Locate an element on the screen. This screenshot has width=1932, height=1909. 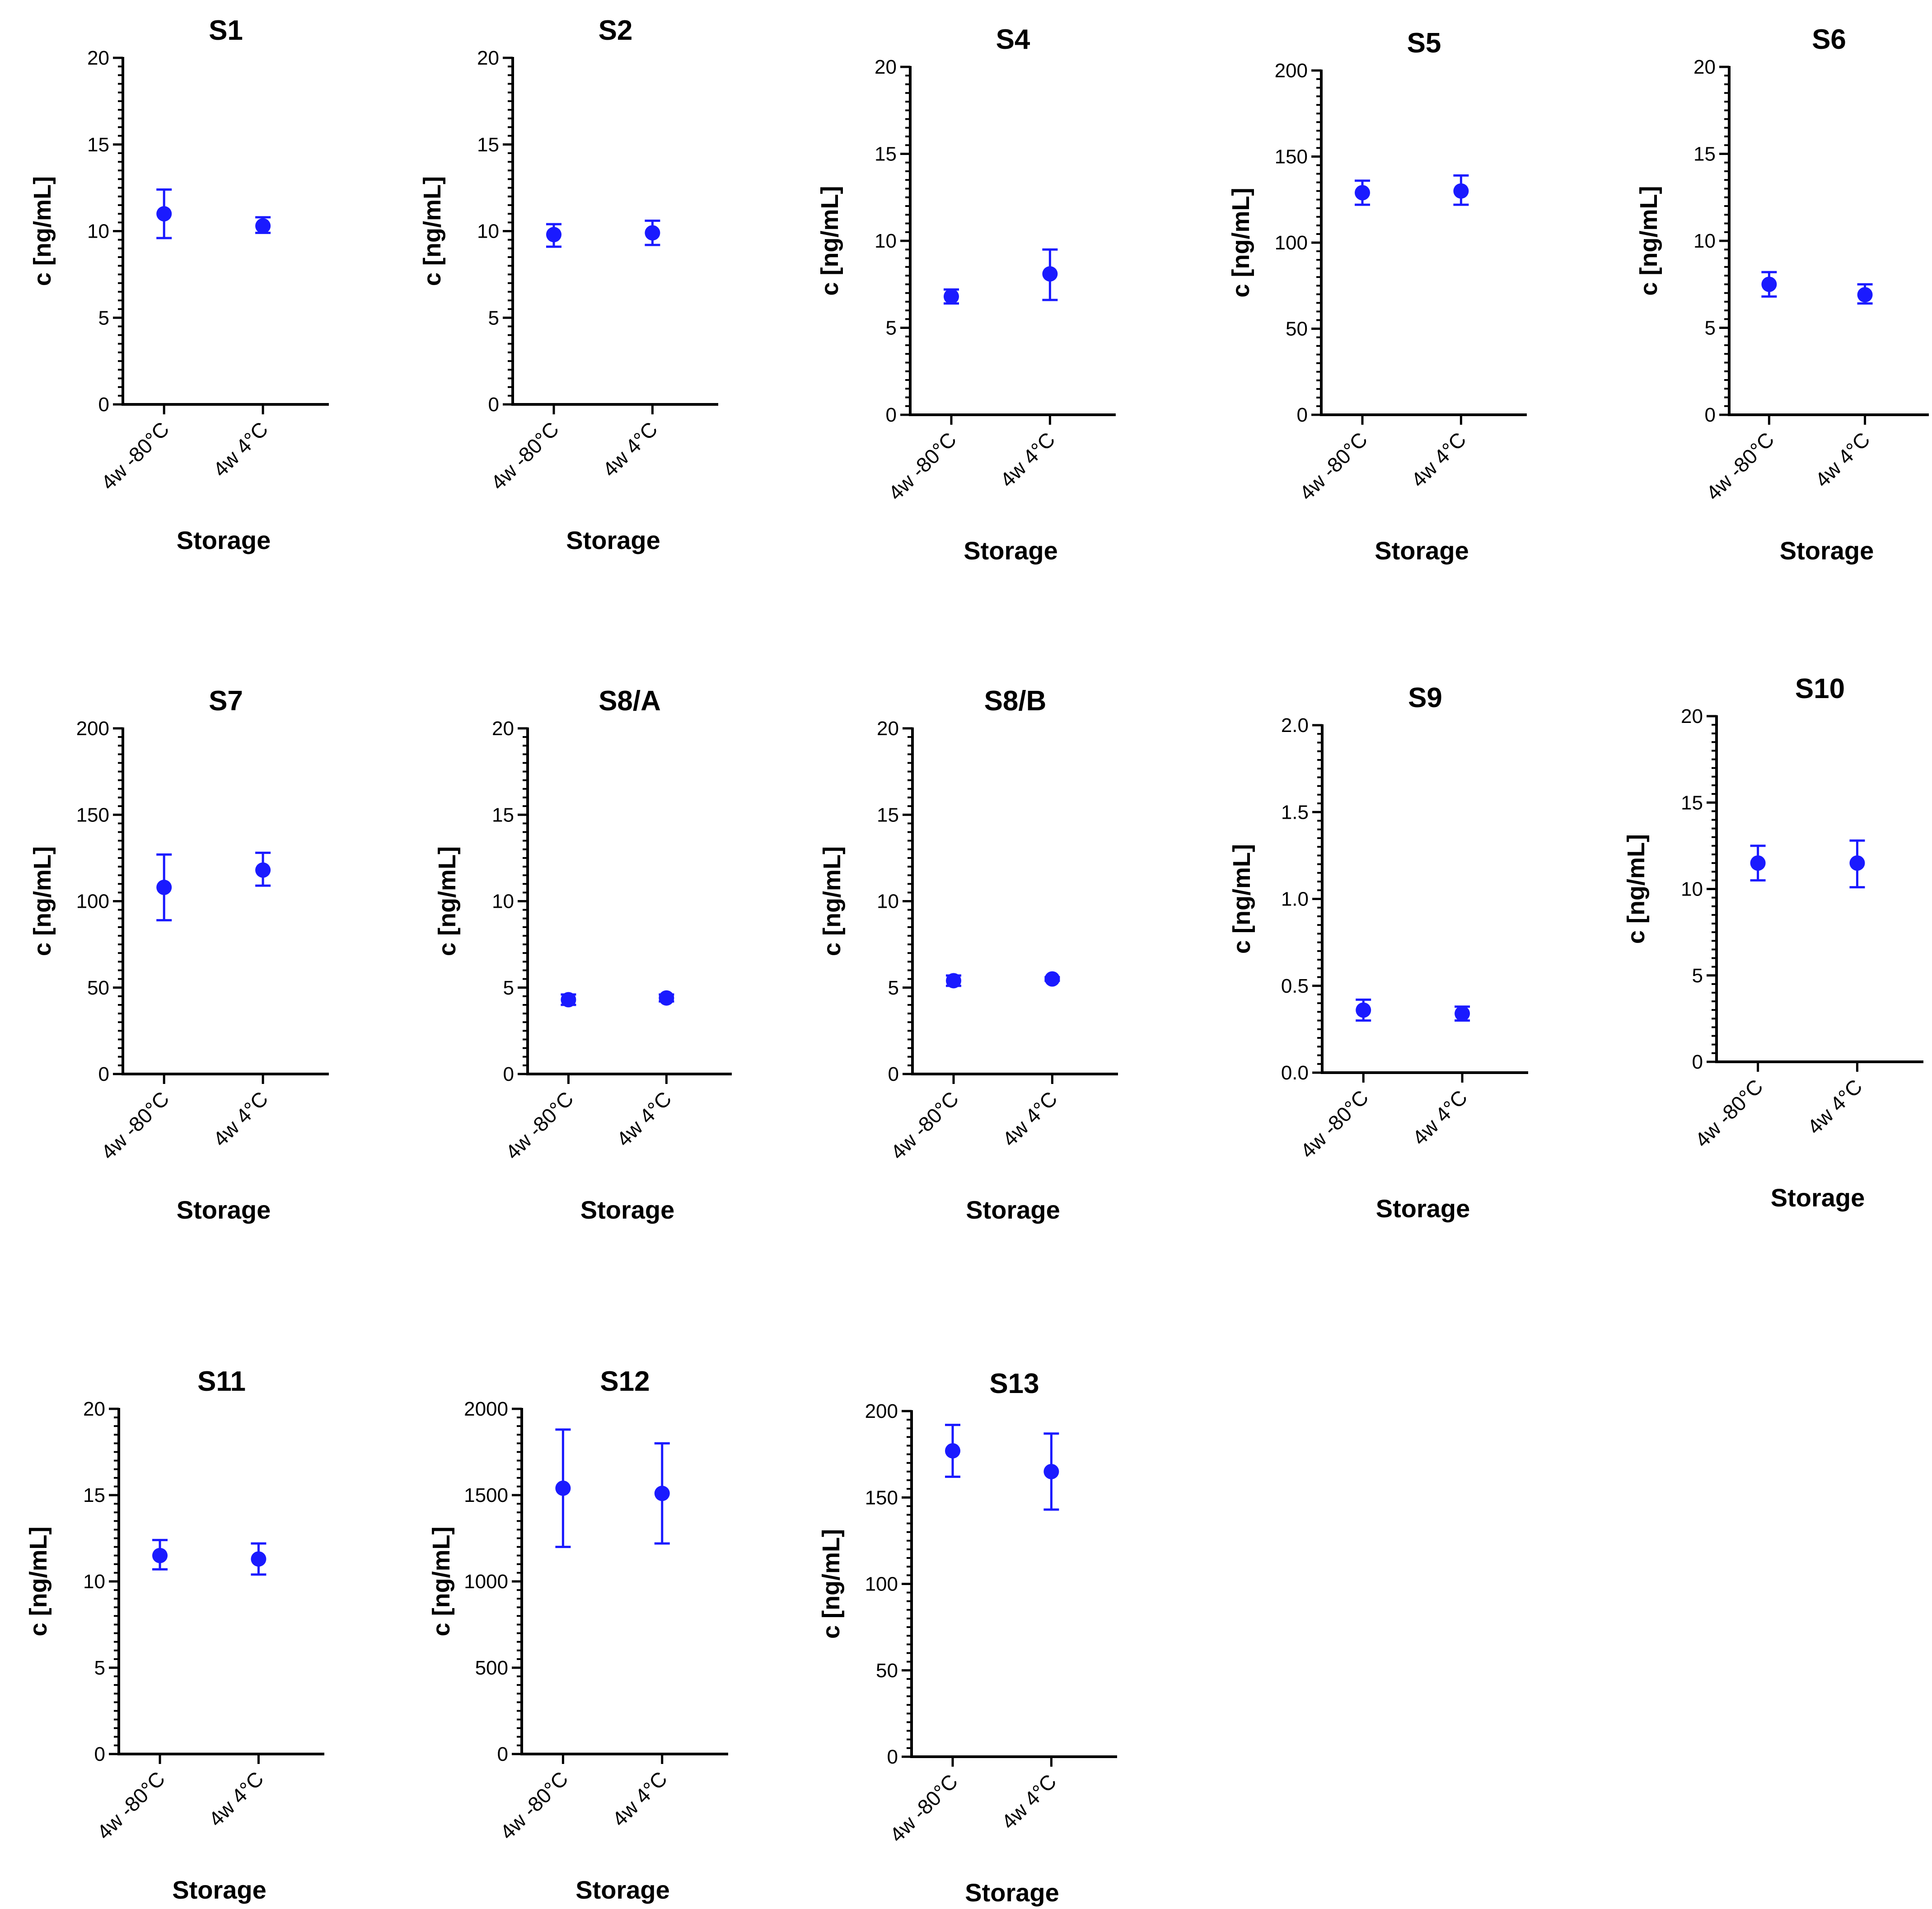
chart-title: S11 is located at coordinates (221, 1381).